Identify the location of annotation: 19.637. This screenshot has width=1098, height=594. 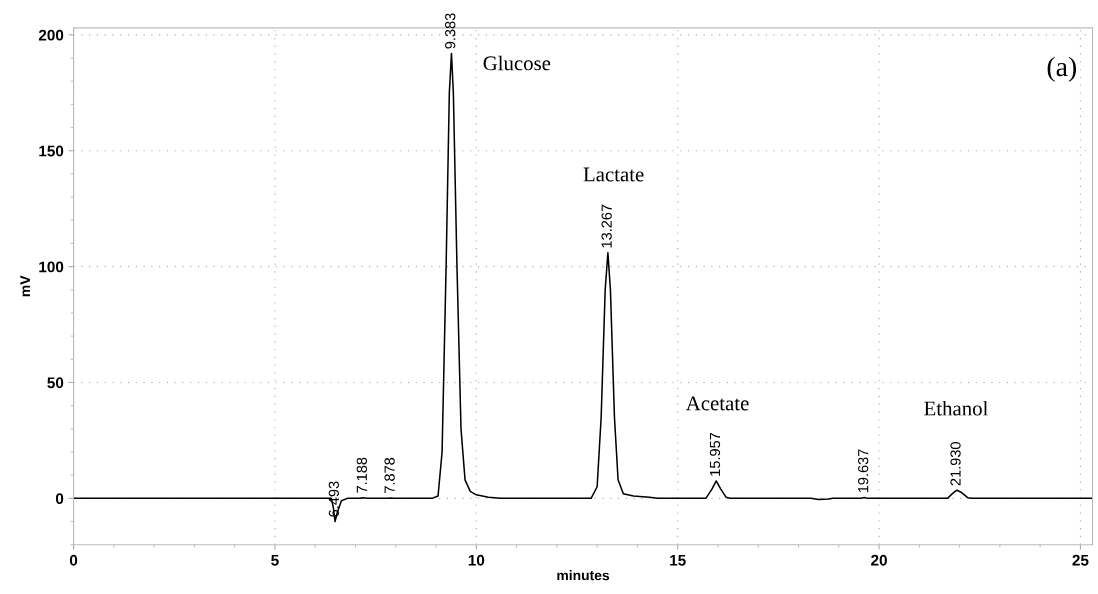
(863, 471).